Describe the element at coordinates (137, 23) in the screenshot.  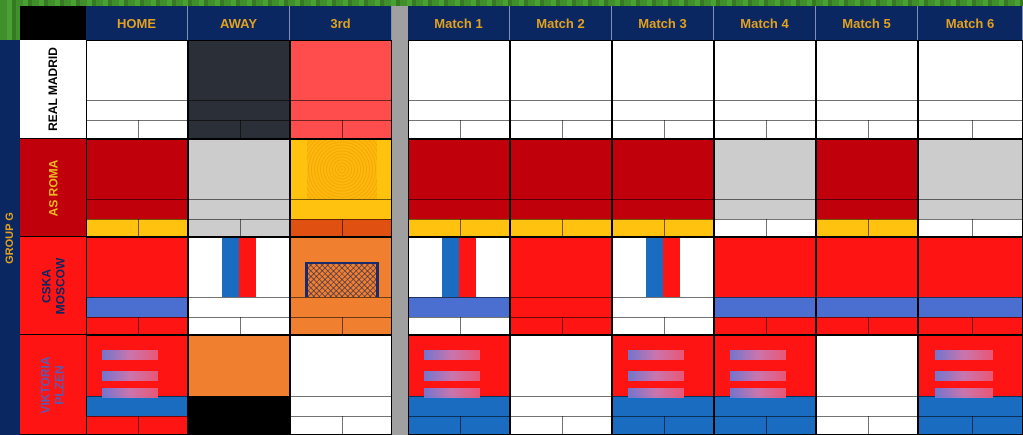
I see `header-home: HOME` at that location.